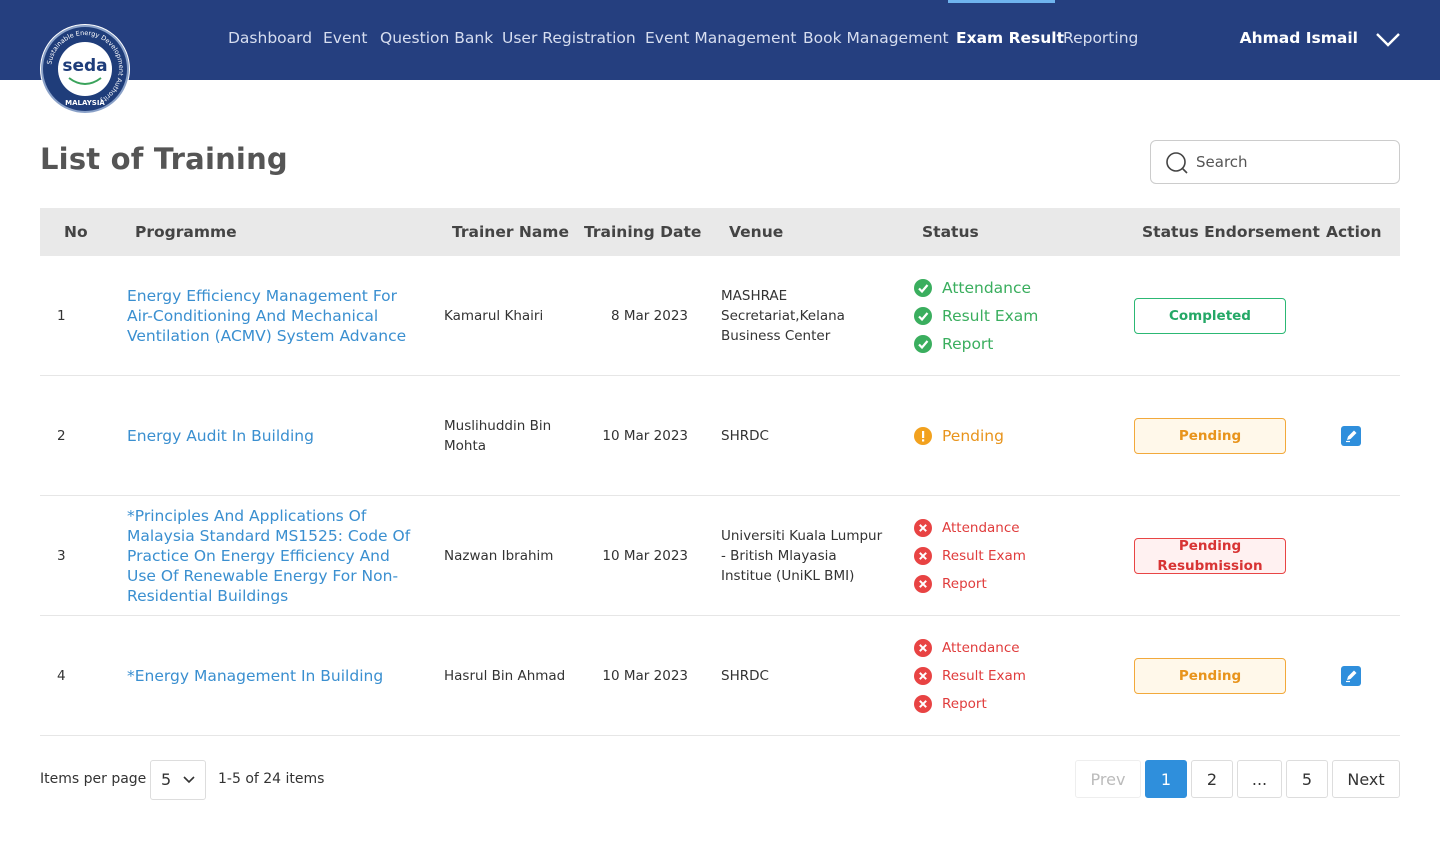 The height and width of the screenshot is (850, 1440). Describe the element at coordinates (643, 232) in the screenshot. I see `column-header: Training Date` at that location.